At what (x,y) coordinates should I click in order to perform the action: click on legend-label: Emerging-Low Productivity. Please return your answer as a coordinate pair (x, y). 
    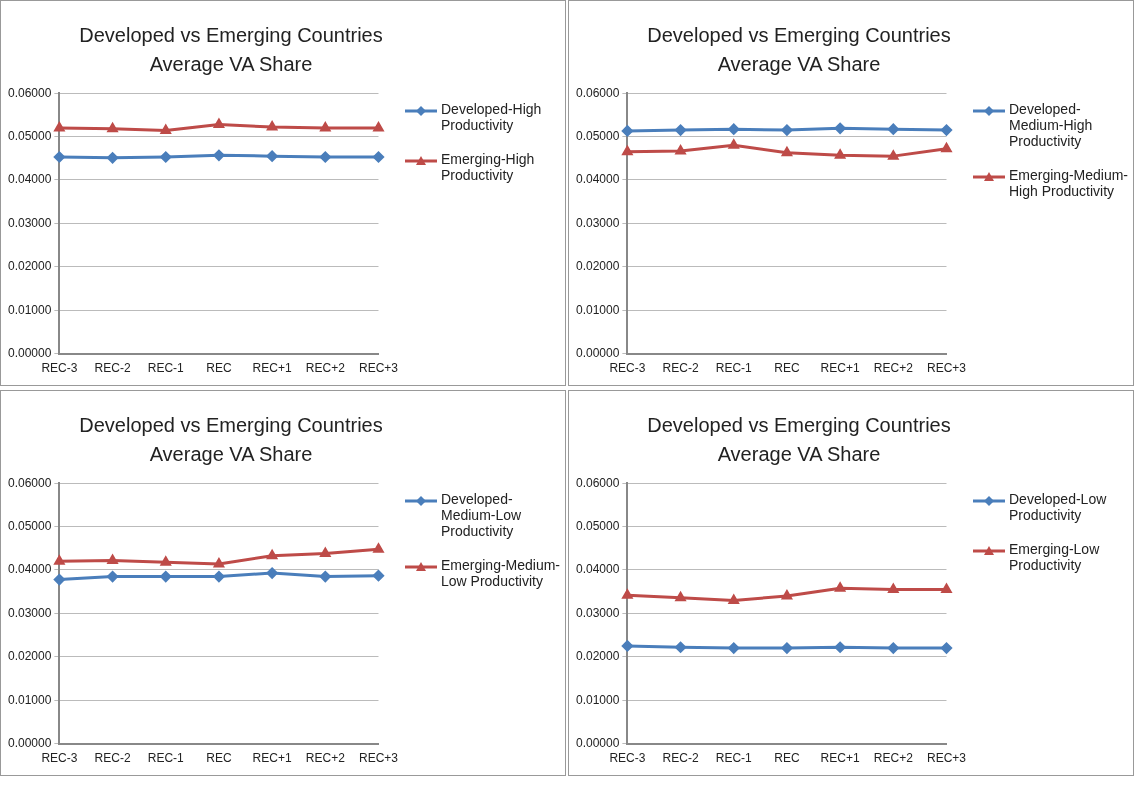
    Looking at the image, I should click on (1055, 557).